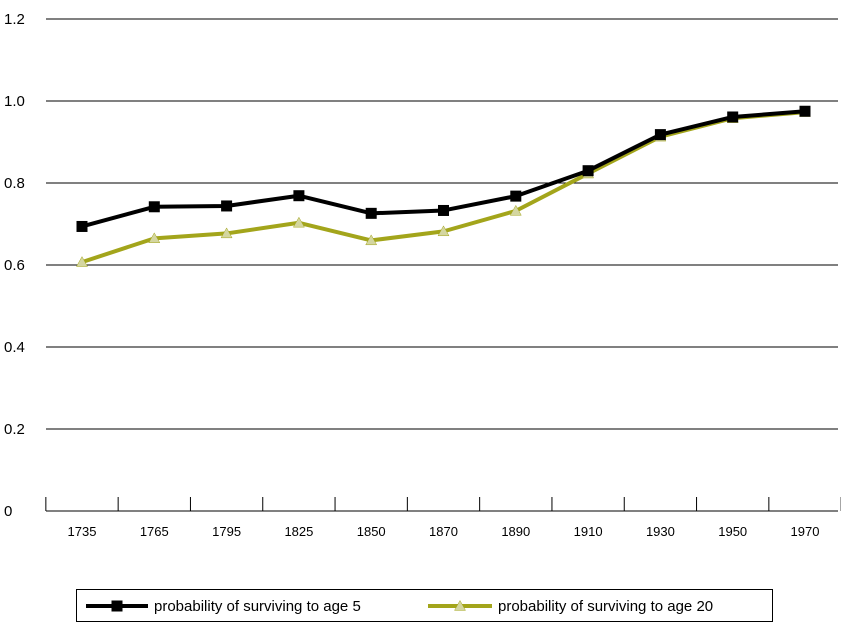 This screenshot has width=841, height=622. What do you see at coordinates (14, 19) in the screenshot?
I see `y-tick-label: 1.2` at bounding box center [14, 19].